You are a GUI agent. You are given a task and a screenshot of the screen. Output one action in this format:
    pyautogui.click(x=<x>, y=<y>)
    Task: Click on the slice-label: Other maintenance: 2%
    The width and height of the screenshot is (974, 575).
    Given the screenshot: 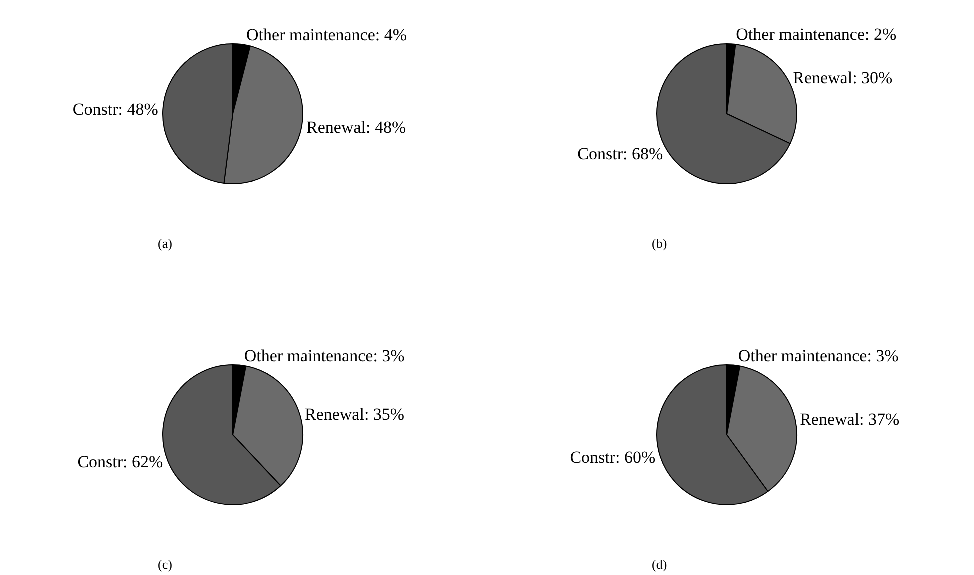 What is the action you would take?
    pyautogui.click(x=816, y=34)
    